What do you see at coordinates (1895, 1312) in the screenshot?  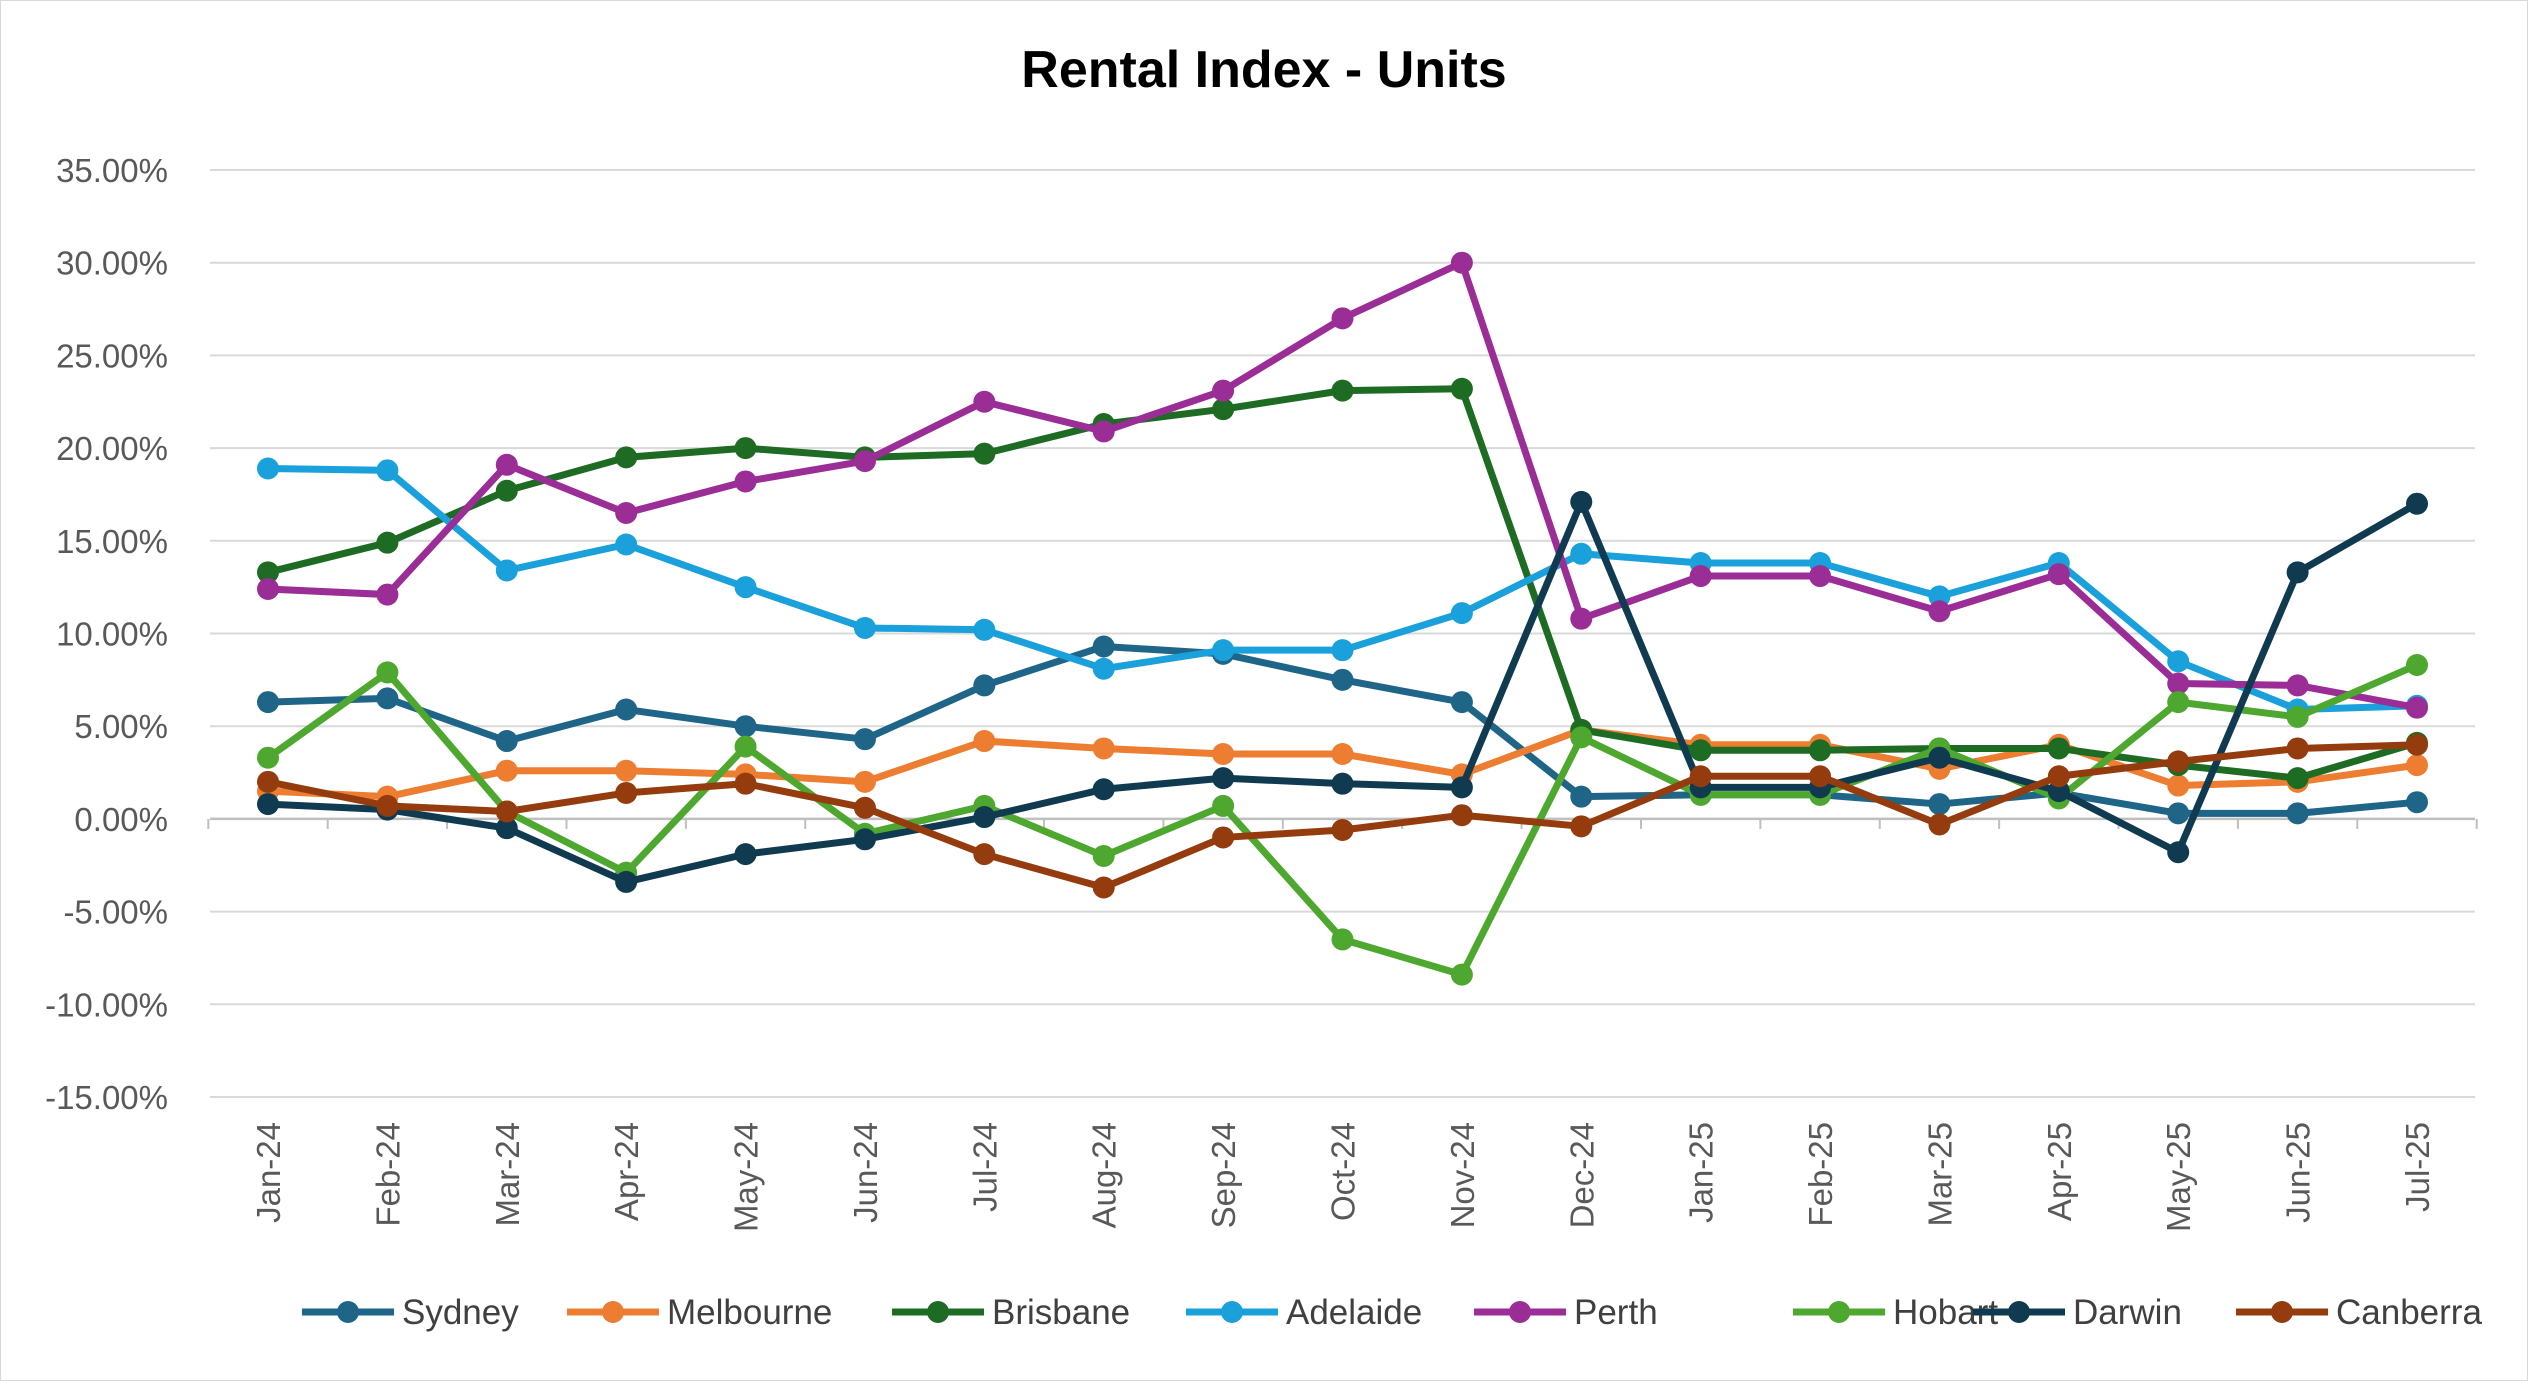 I see `legend-item-hobart: Hobart` at bounding box center [1895, 1312].